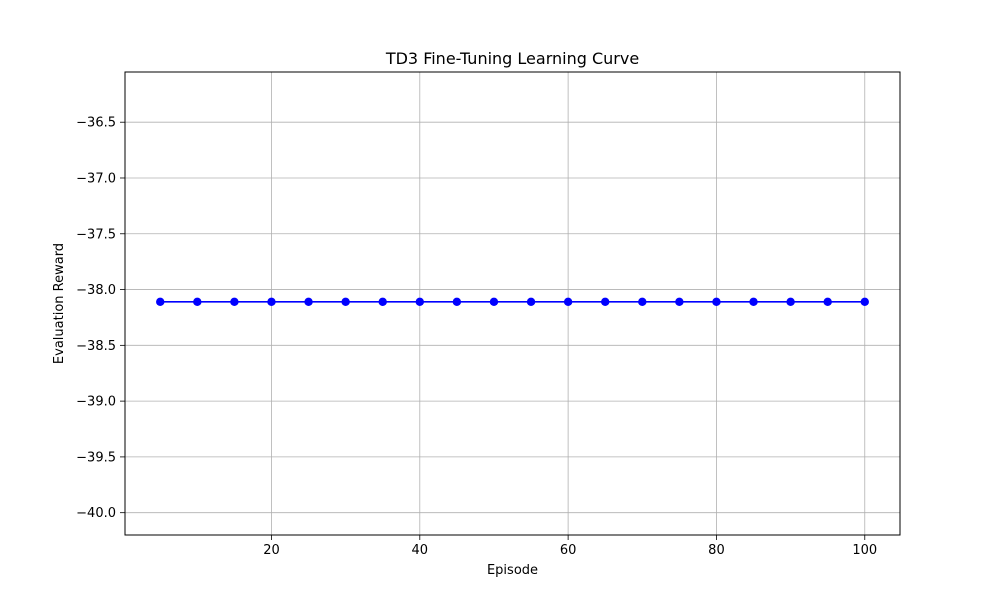  What do you see at coordinates (96, 290) in the screenshot?
I see `y-tick-label: −38.0` at bounding box center [96, 290].